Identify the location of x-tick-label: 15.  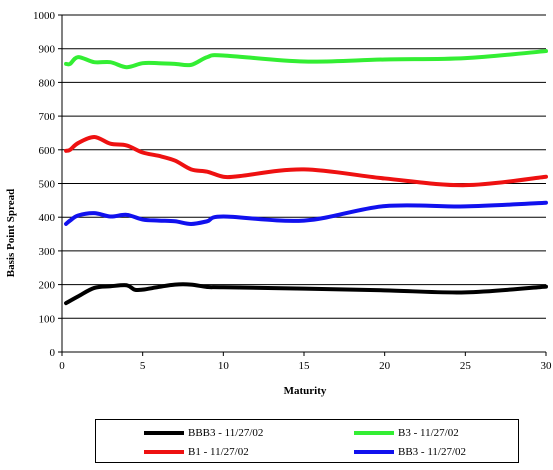
(305, 366).